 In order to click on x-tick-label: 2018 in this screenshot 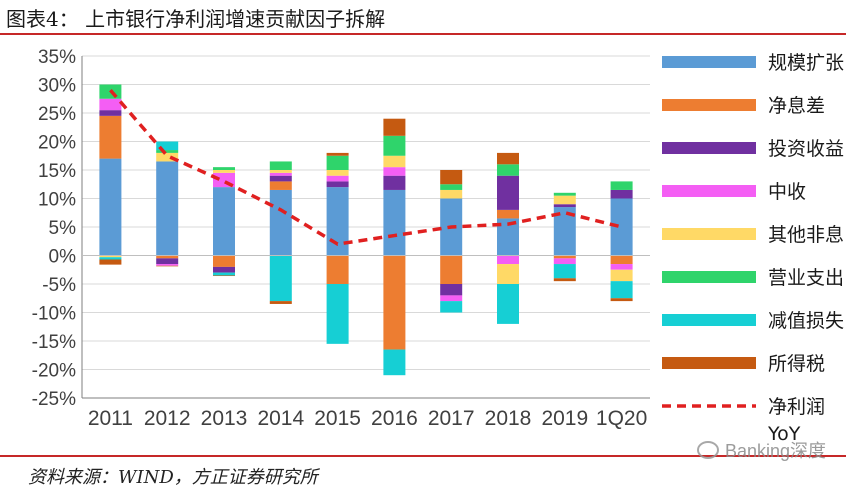, I will do `click(508, 418)`.